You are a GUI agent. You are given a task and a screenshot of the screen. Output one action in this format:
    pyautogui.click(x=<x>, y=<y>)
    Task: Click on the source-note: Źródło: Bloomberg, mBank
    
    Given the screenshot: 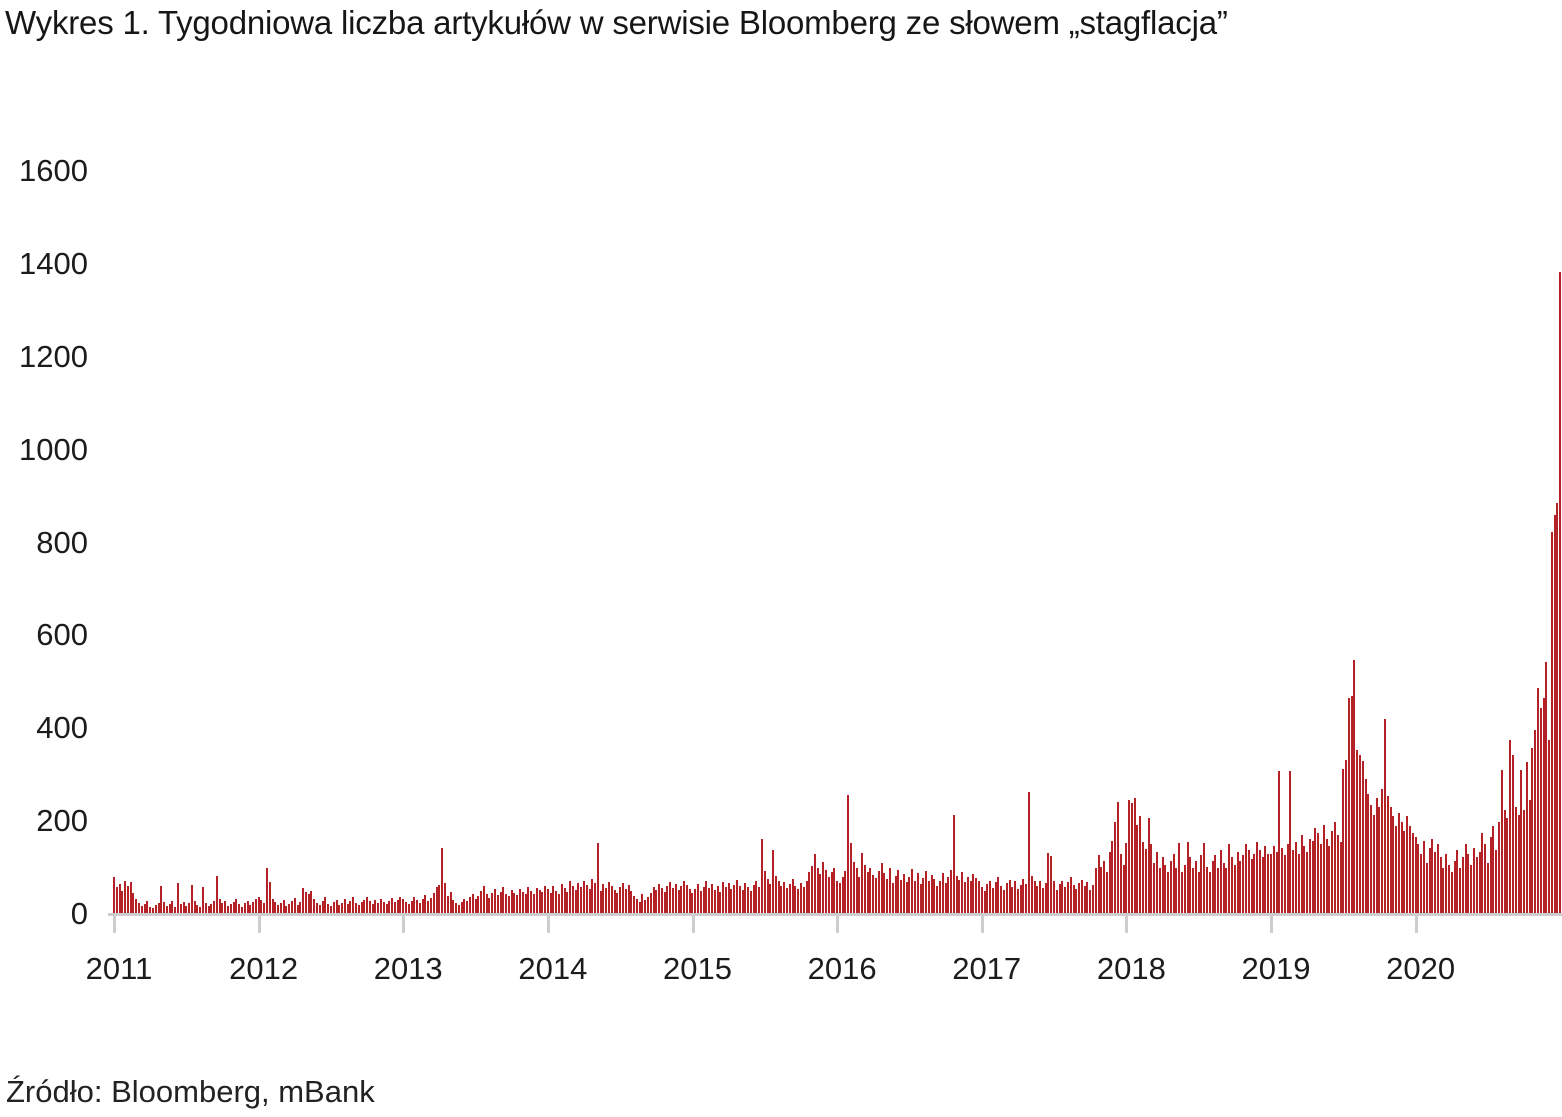 What is the action you would take?
    pyautogui.click(x=190, y=1091)
    